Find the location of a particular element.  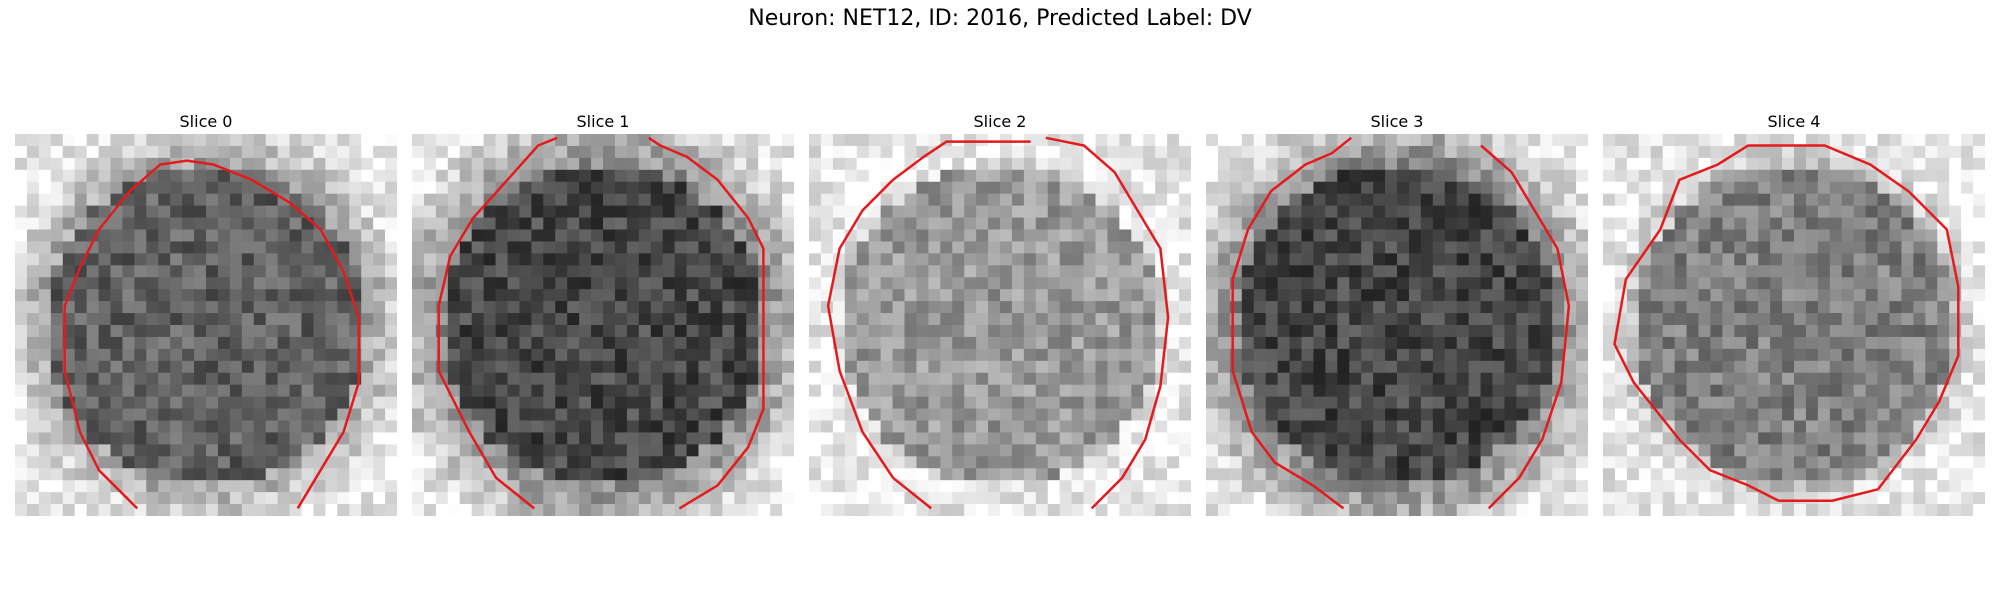

slice-panel-3: Slice 3 is located at coordinates (1397, 313).